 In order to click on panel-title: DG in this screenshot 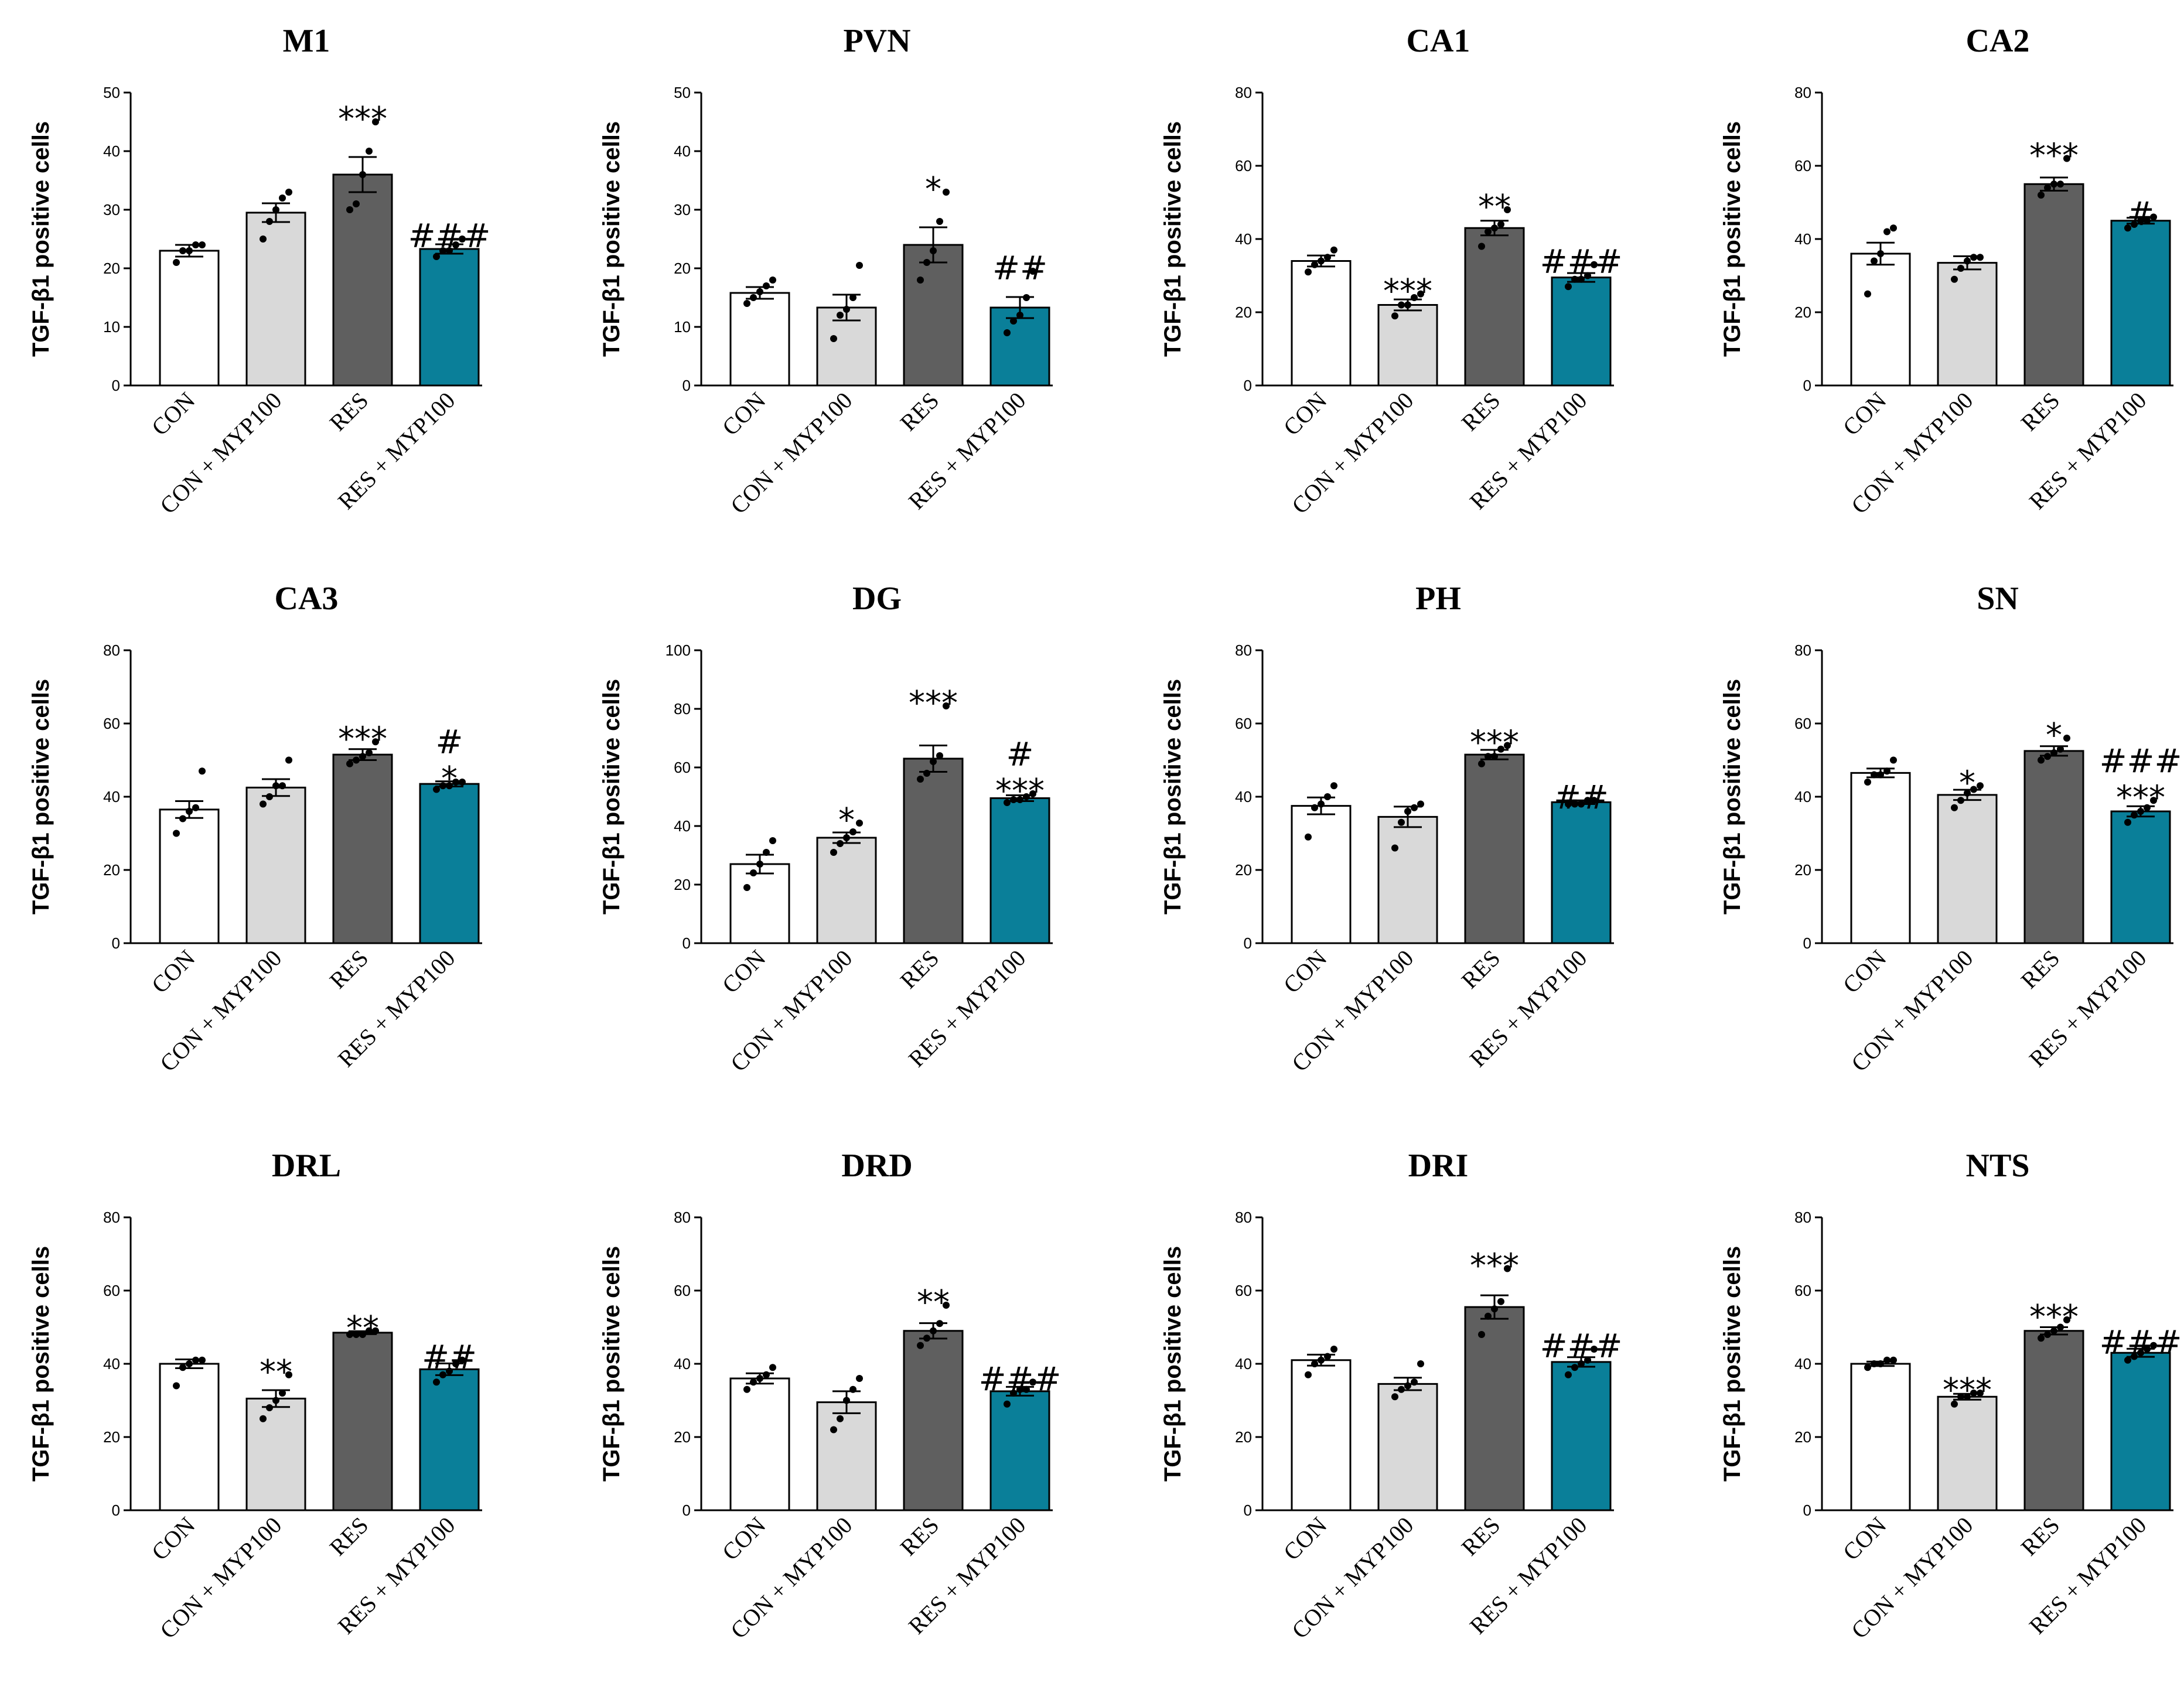, I will do `click(877, 599)`.